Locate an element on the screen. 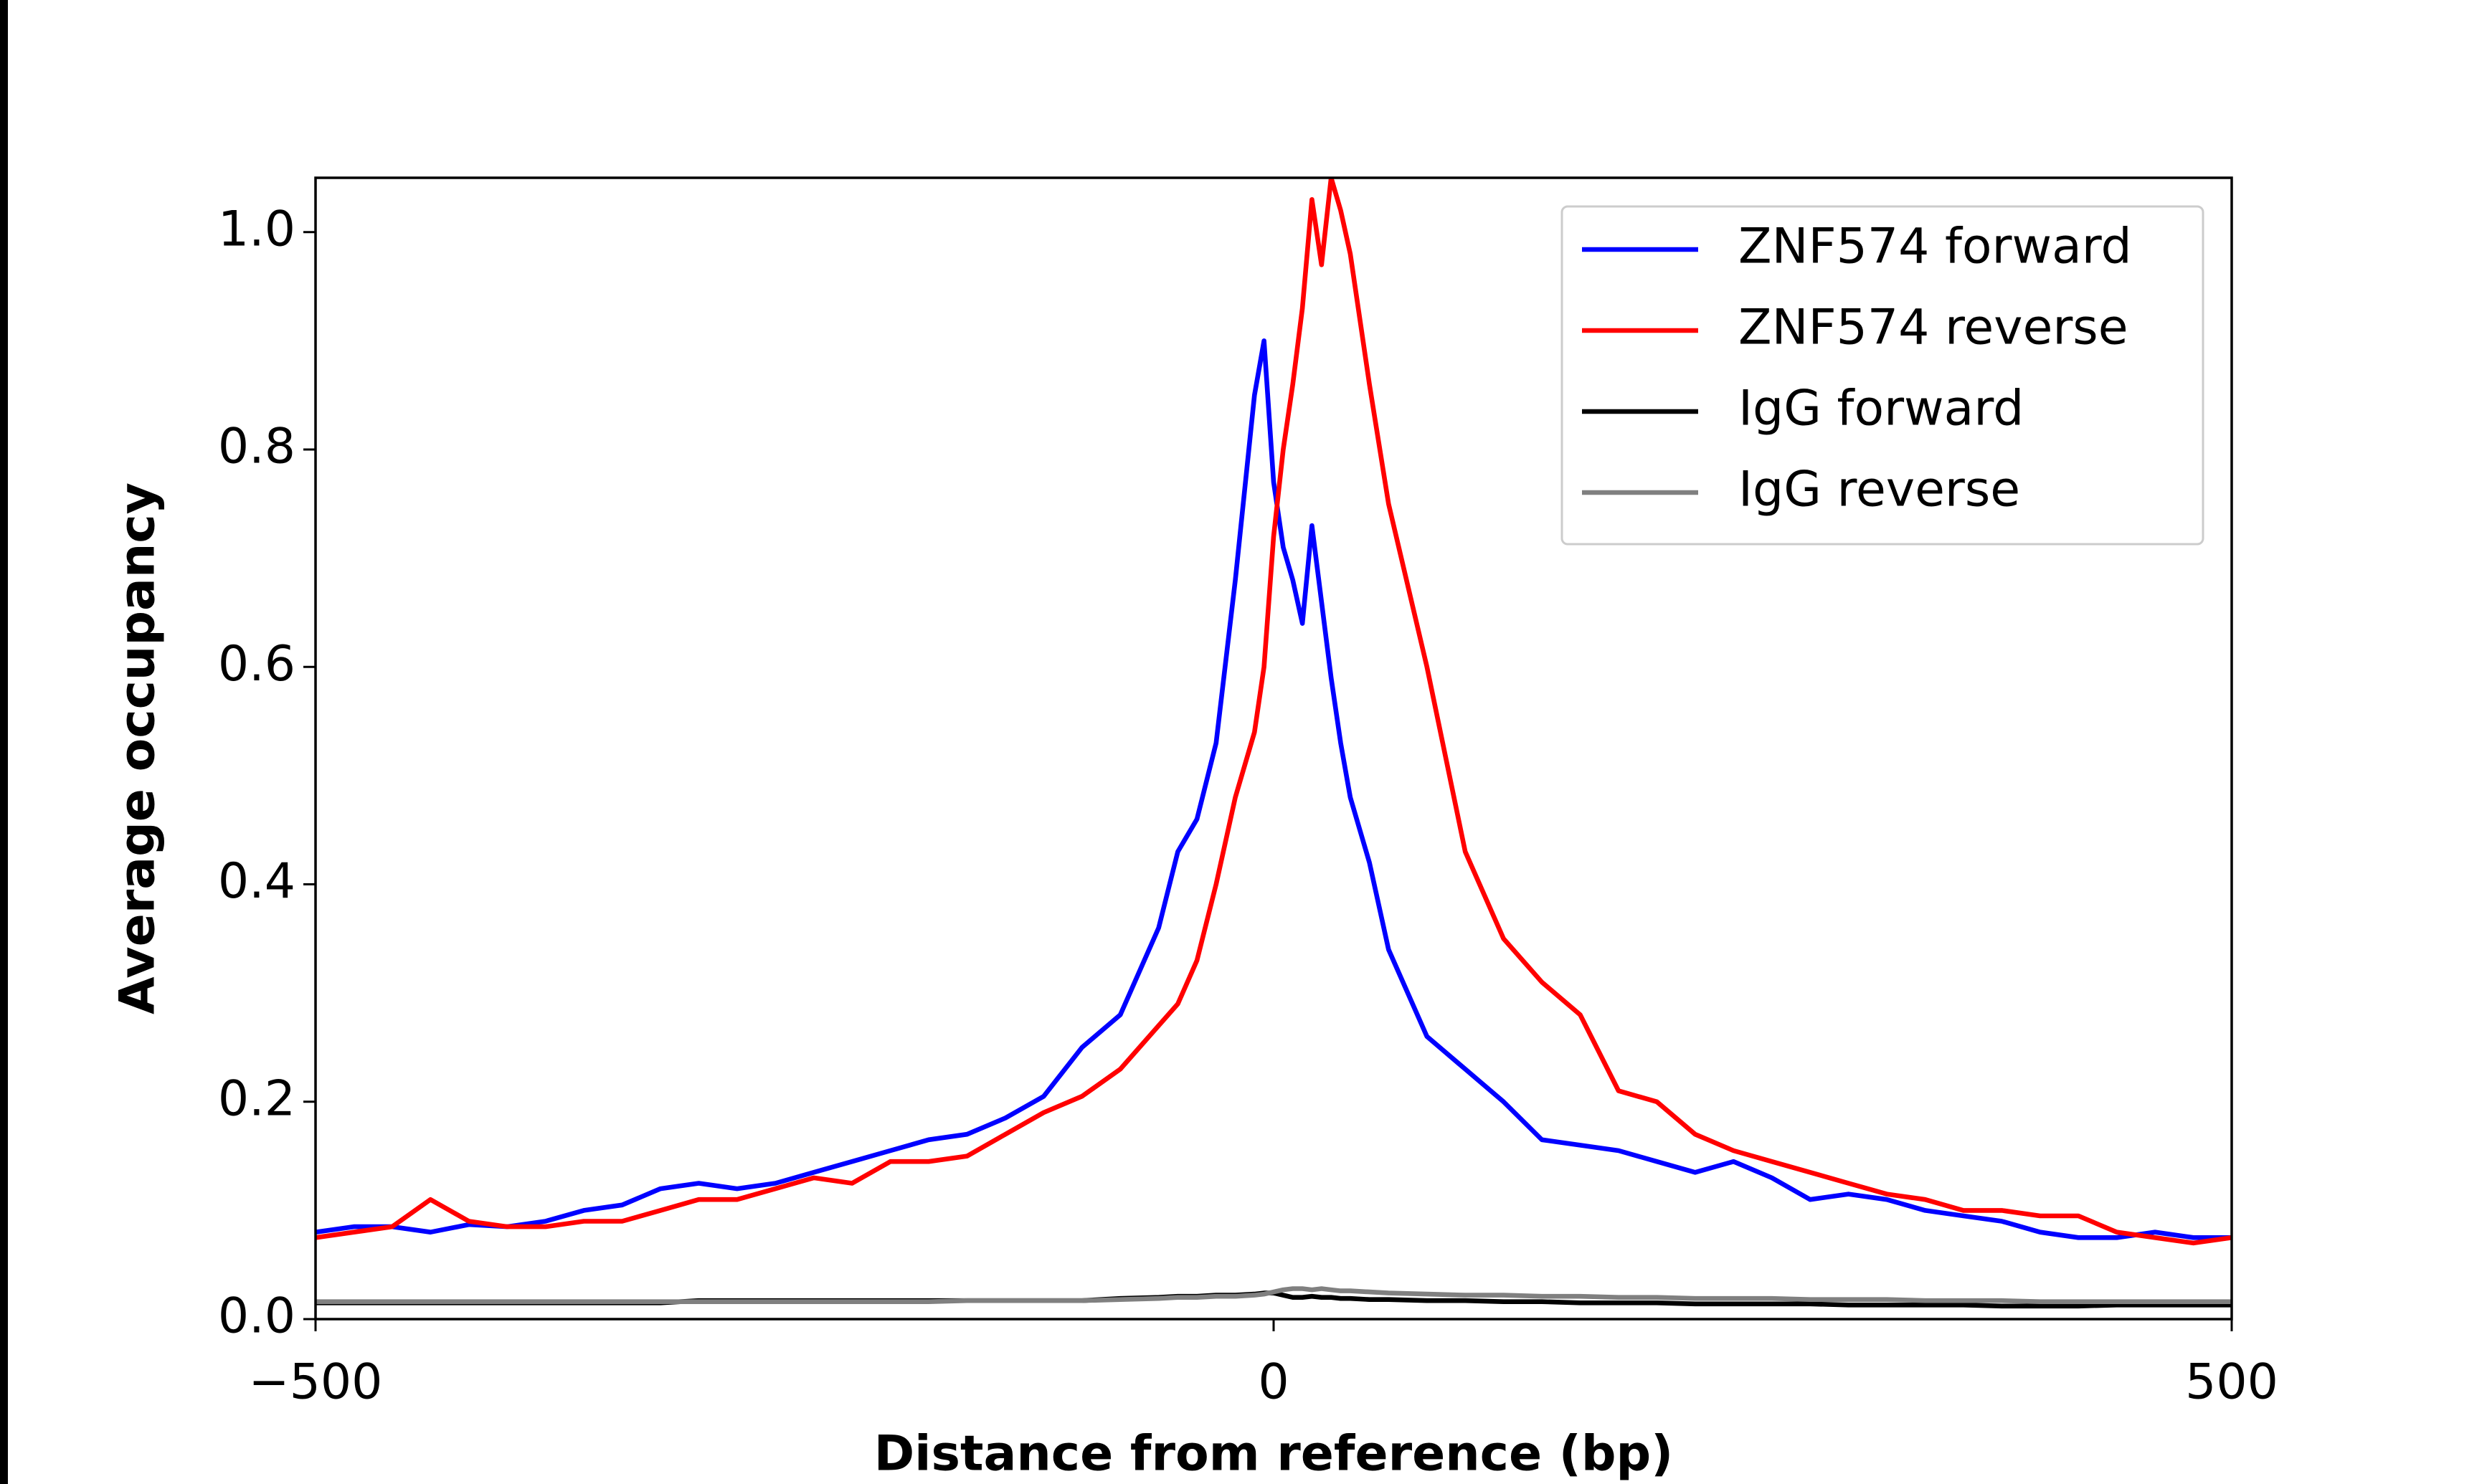 This screenshot has height=1484, width=2487. y-tick-label: 0.2 is located at coordinates (257, 1098).